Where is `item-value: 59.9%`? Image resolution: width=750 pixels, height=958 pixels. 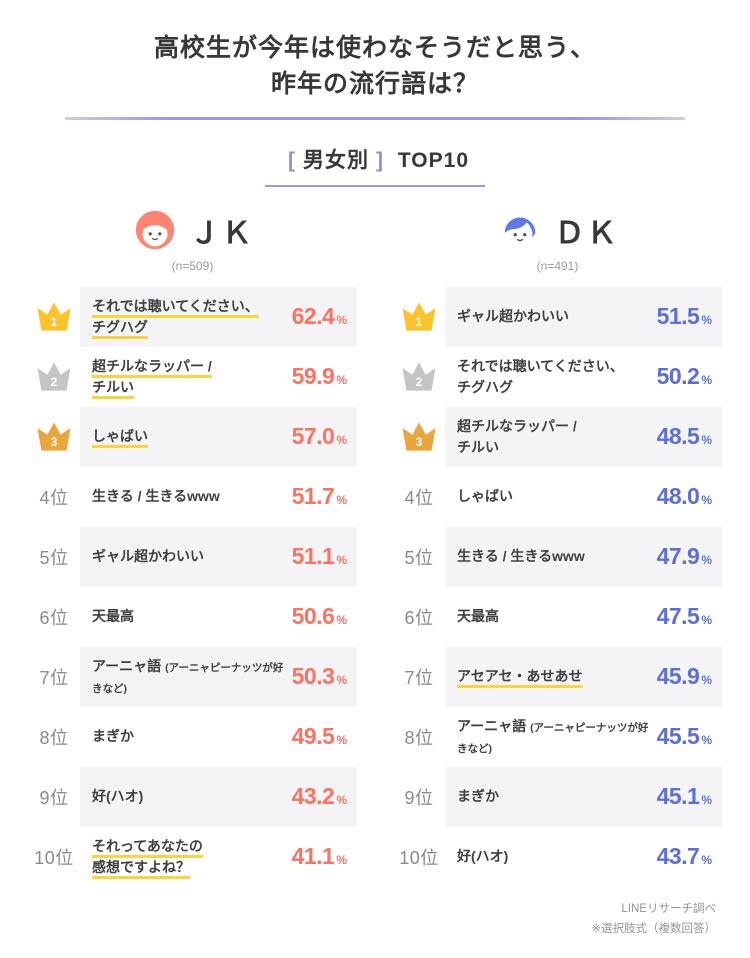
item-value: 59.9% is located at coordinates (319, 376).